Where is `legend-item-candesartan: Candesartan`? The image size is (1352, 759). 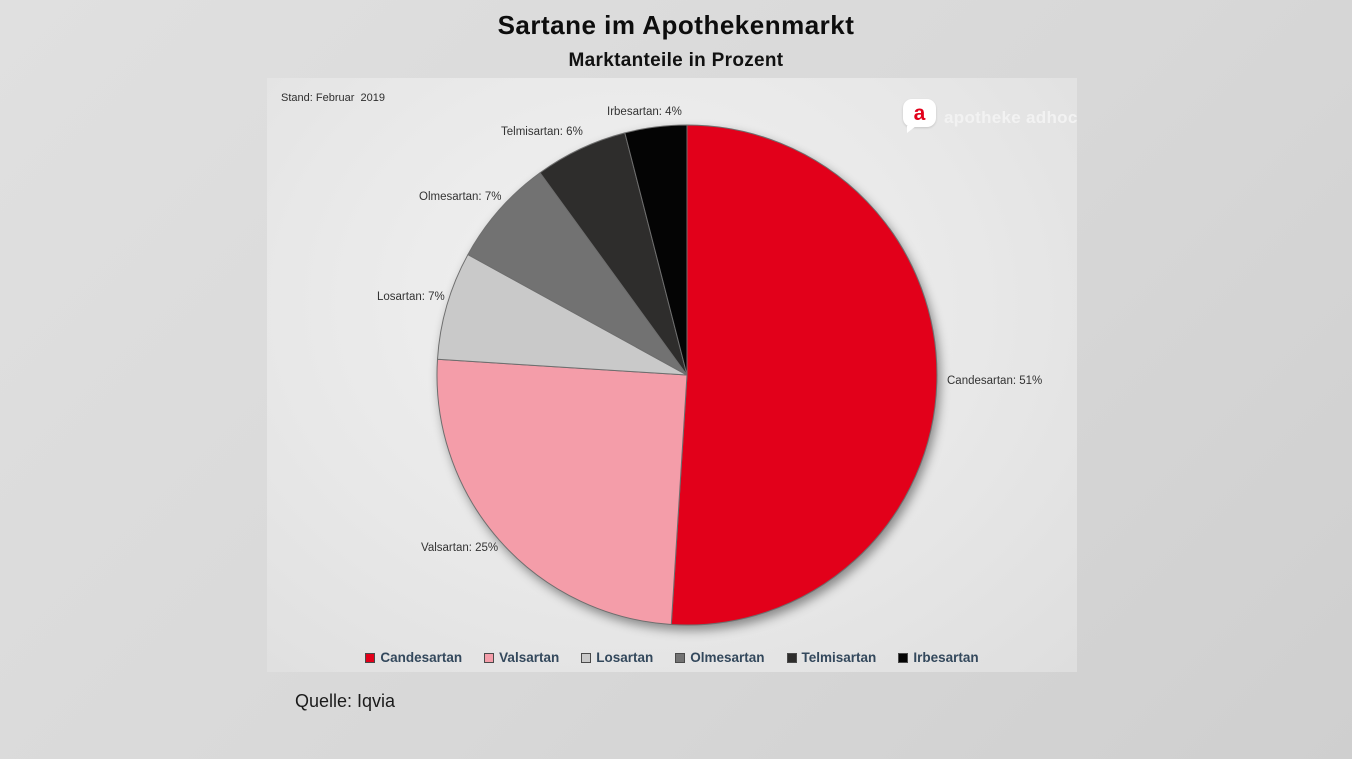
legend-item-candesartan: Candesartan is located at coordinates (413, 657).